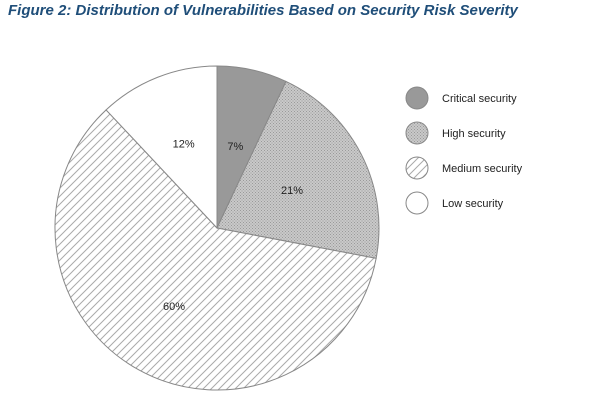  Describe the element at coordinates (235, 147) in the screenshot. I see `slice-label-critical-security: 7%` at that location.